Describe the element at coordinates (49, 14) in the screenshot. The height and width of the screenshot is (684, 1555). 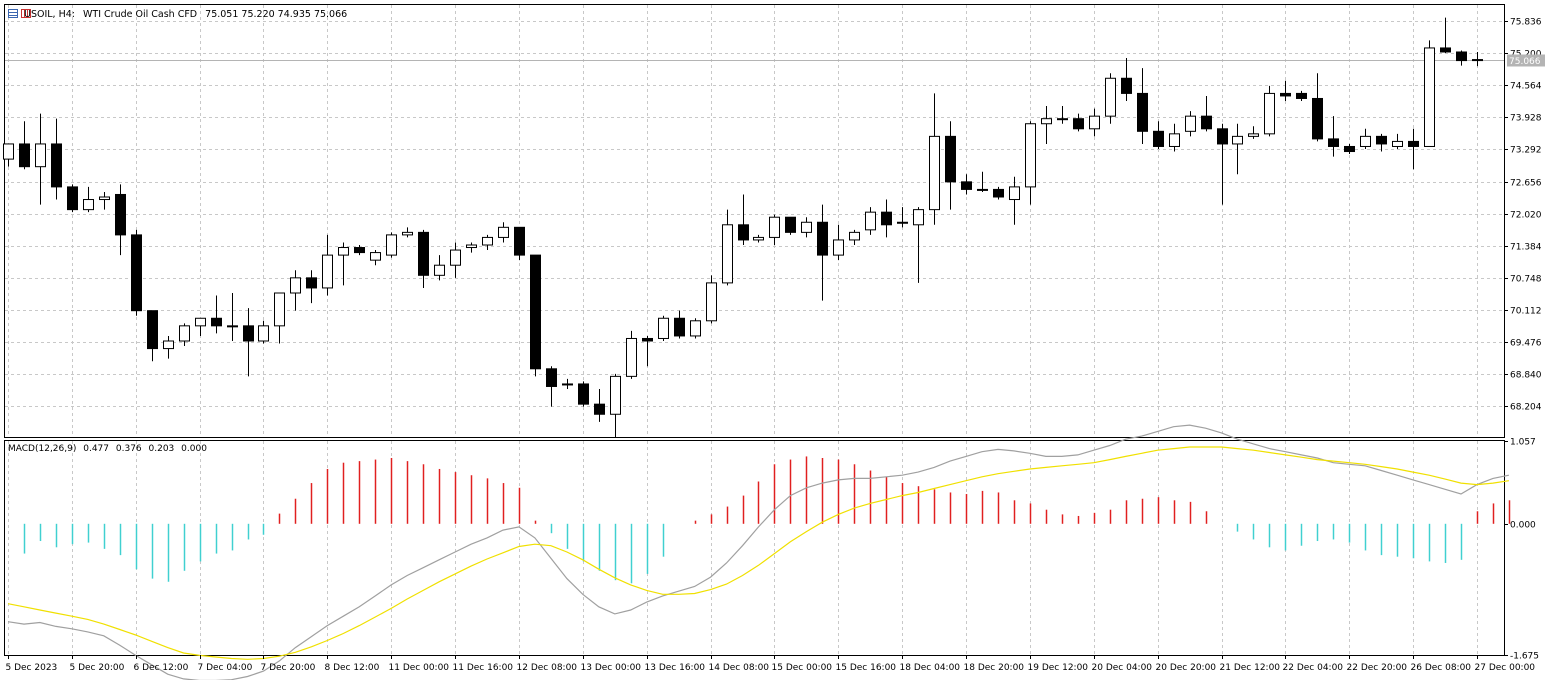
I see `symbol-label: USOIL, H4:` at that location.